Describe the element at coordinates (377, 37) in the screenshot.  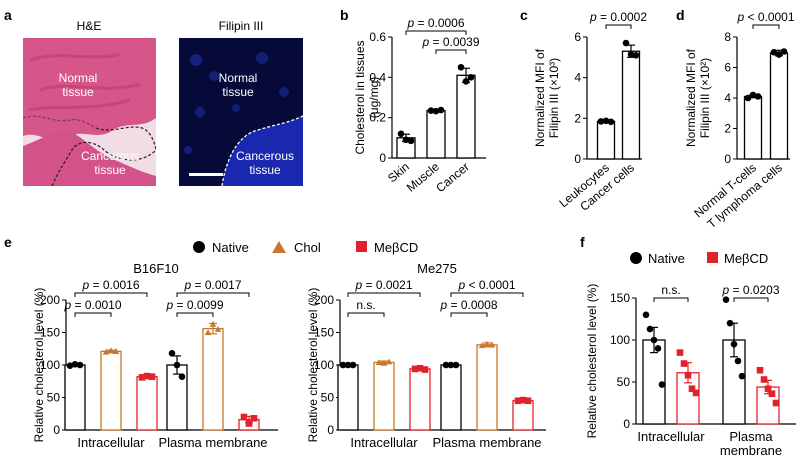
I see `y-tick-label: 0.6` at that location.